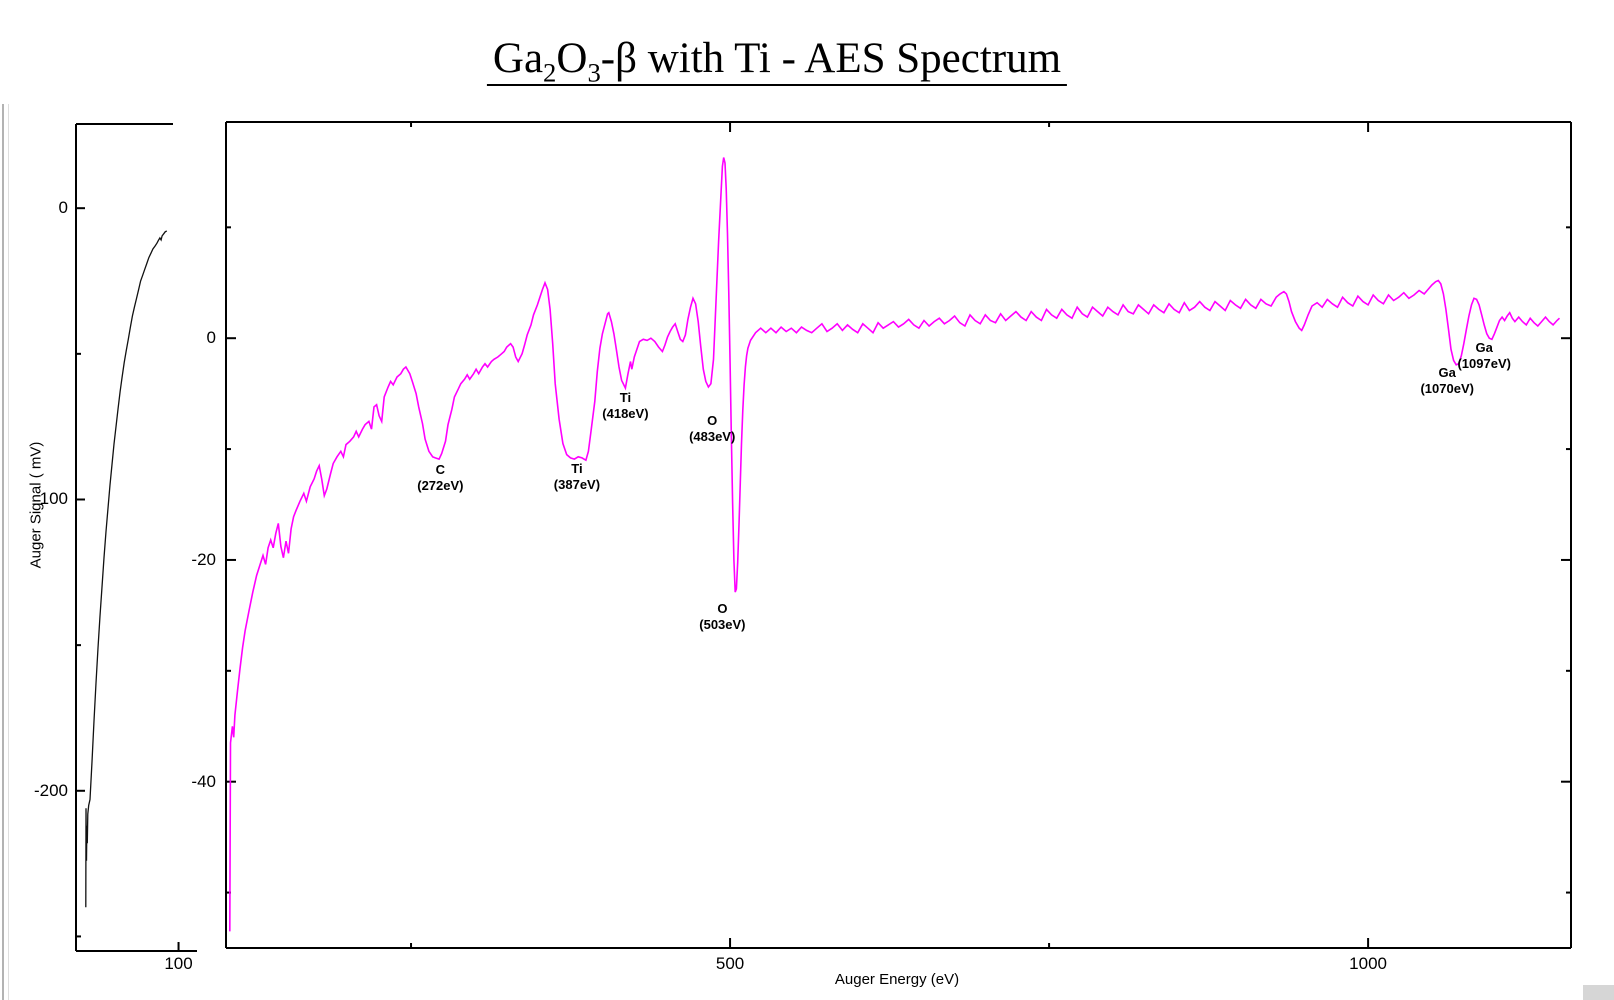 Image resolution: width=1614 pixels, height=1000 pixels. What do you see at coordinates (577, 485) in the screenshot?
I see `peak-energy-value: (387eV)` at bounding box center [577, 485].